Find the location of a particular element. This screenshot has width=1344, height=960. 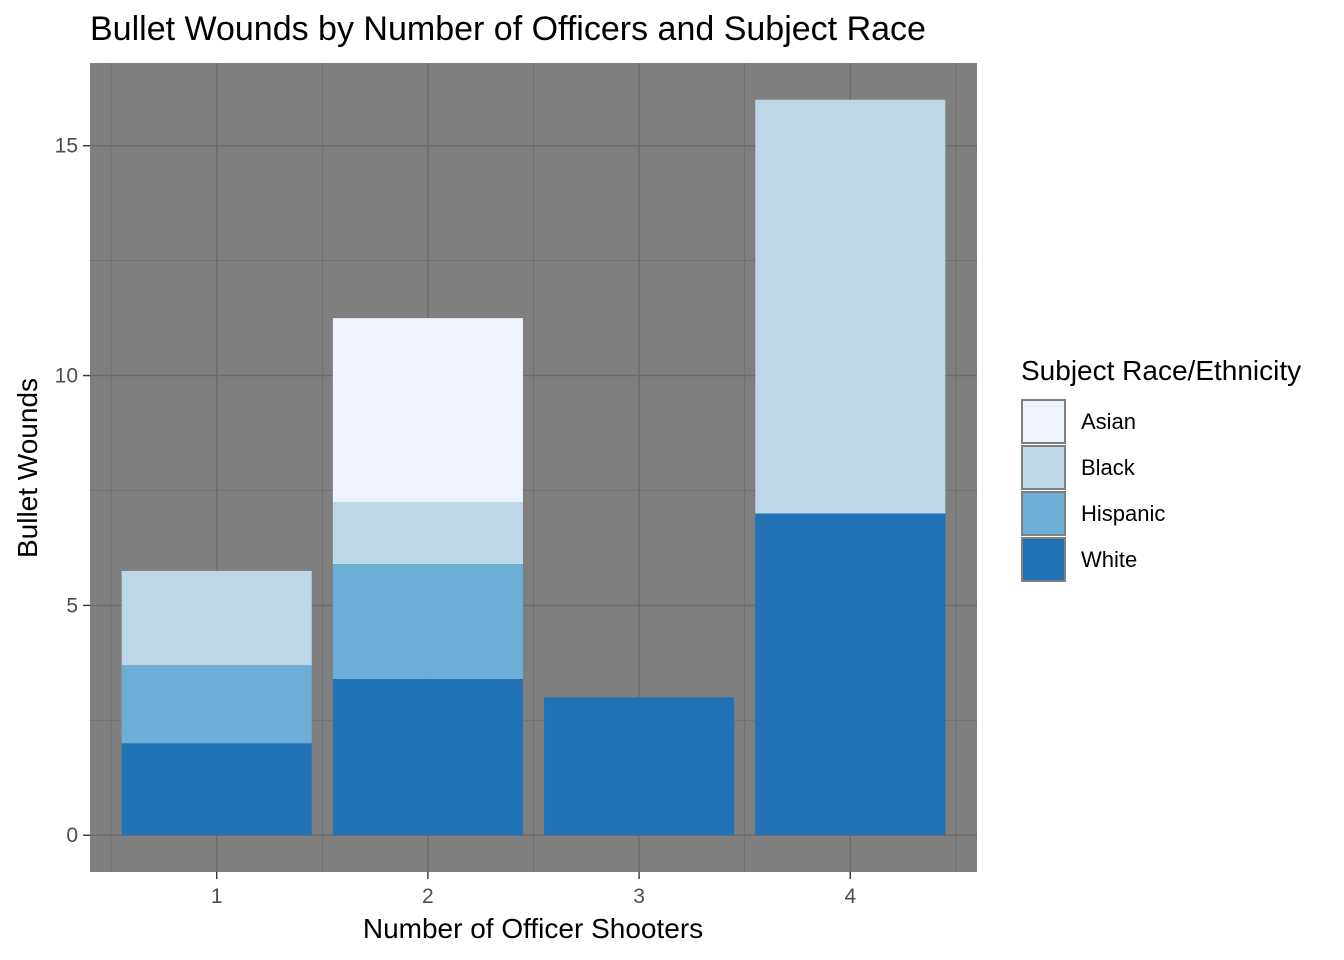

legend-label-hispanic: Hispanic is located at coordinates (1123, 513).